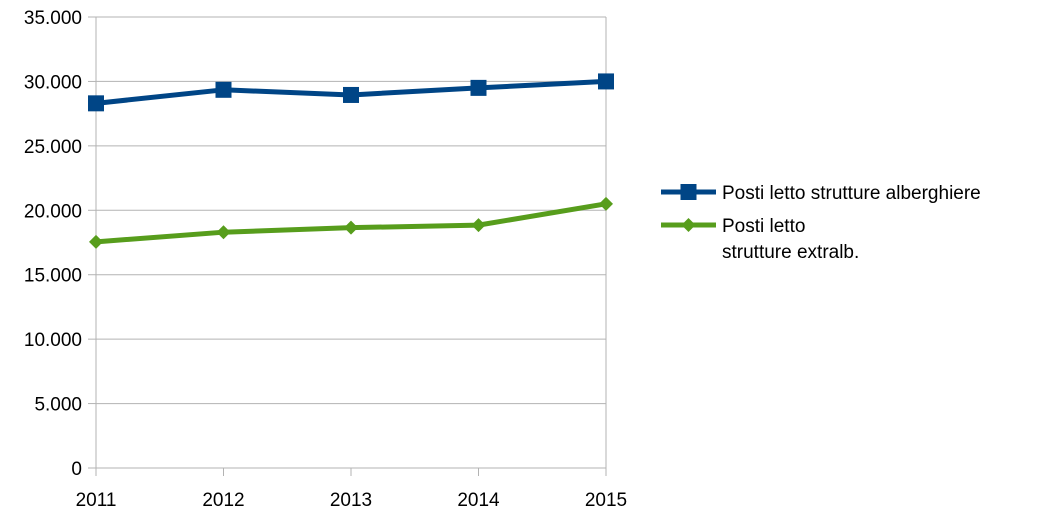 Image resolution: width=1045 pixels, height=521 pixels. What do you see at coordinates (58, 405) in the screenshot?
I see `y-tick-label: 5.000` at bounding box center [58, 405].